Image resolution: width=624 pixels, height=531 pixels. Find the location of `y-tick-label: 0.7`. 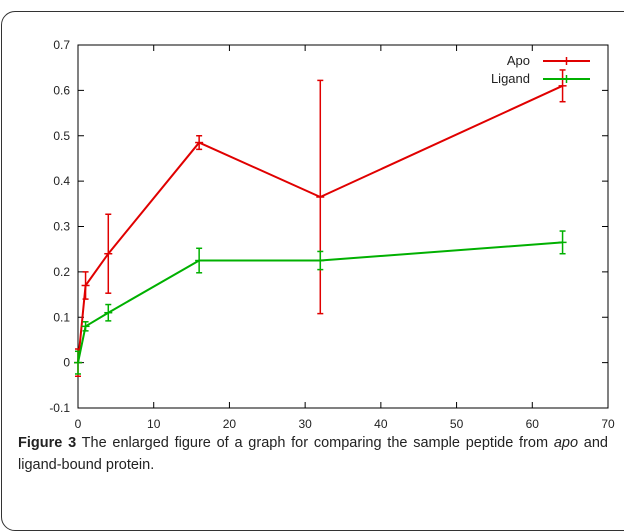

y-tick-label: 0.7 is located at coordinates (61, 45).